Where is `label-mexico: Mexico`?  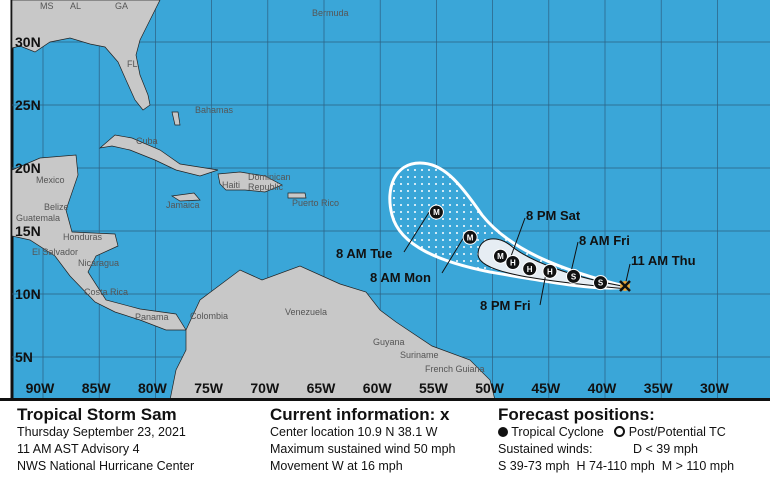 label-mexico: Mexico is located at coordinates (50, 180).